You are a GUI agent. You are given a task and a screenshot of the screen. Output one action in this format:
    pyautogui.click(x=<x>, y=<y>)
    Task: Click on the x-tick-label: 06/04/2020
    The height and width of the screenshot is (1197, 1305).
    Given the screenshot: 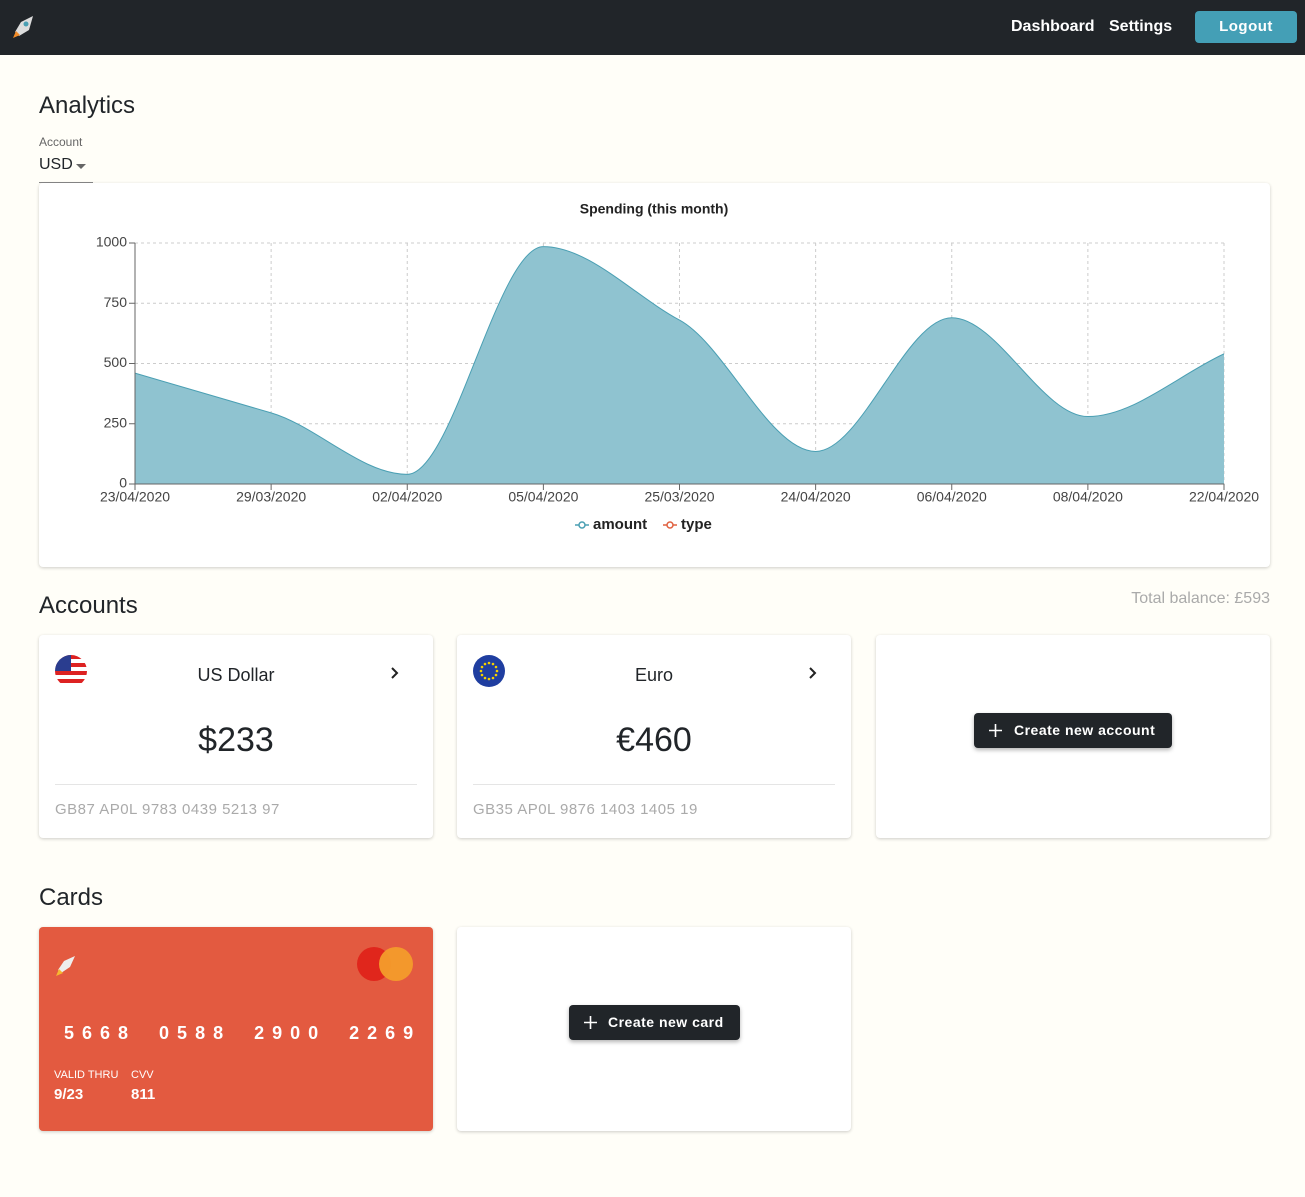 What is the action you would take?
    pyautogui.click(x=952, y=497)
    